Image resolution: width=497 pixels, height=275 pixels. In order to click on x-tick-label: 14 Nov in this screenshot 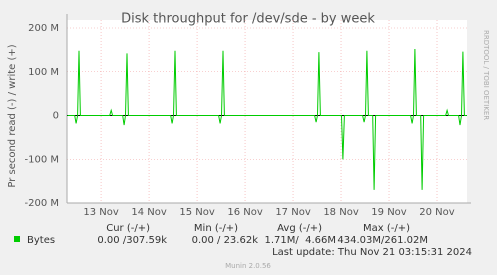, I will do `click(149, 212)`.